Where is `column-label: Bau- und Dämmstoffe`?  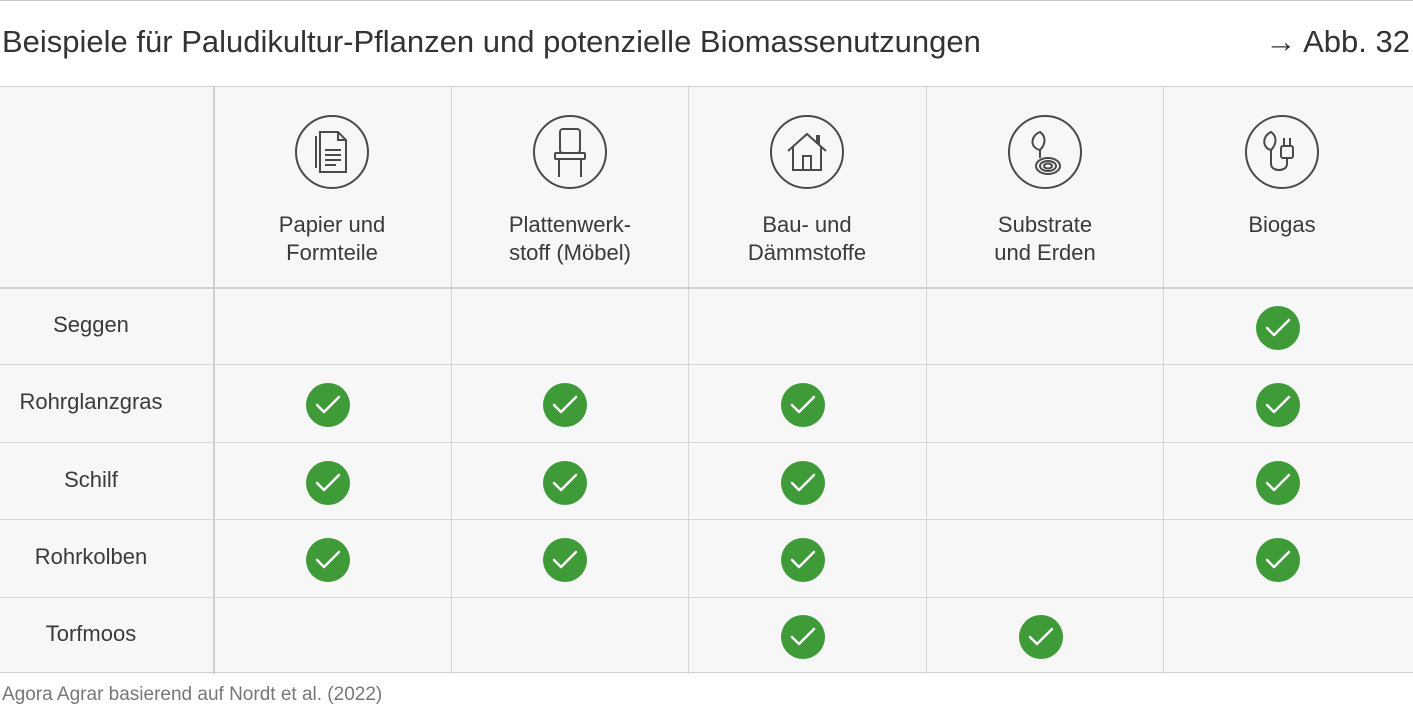 column-label: Bau- und Dämmstoffe is located at coordinates (807, 238).